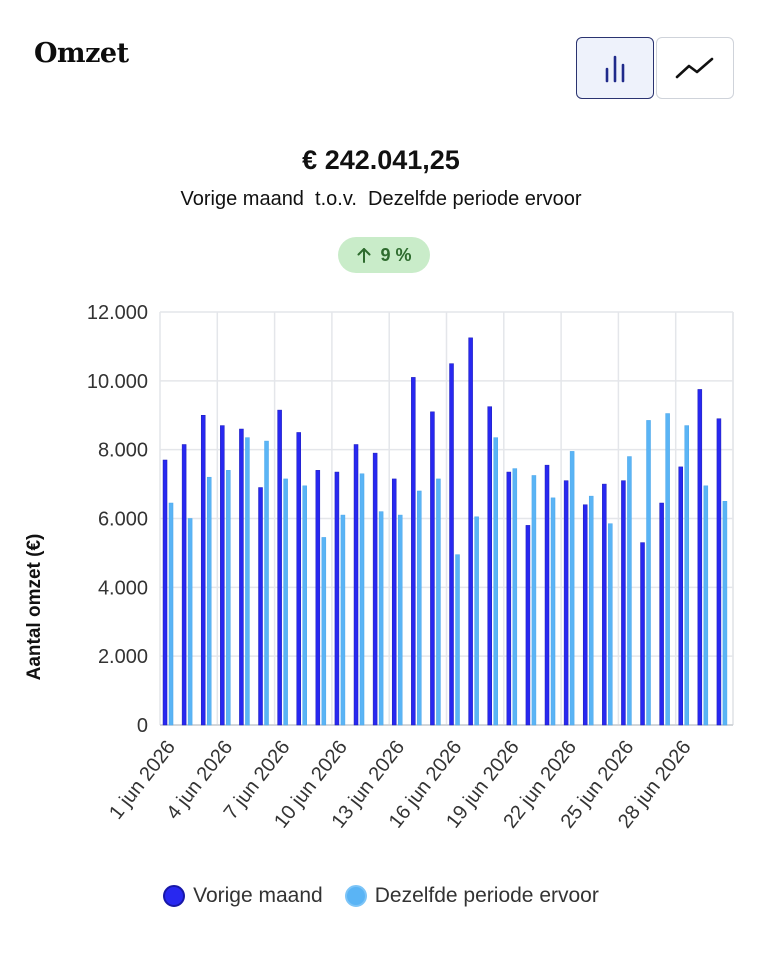 The height and width of the screenshot is (958, 762). I want to click on arrow-up-icon, so click(364, 255).